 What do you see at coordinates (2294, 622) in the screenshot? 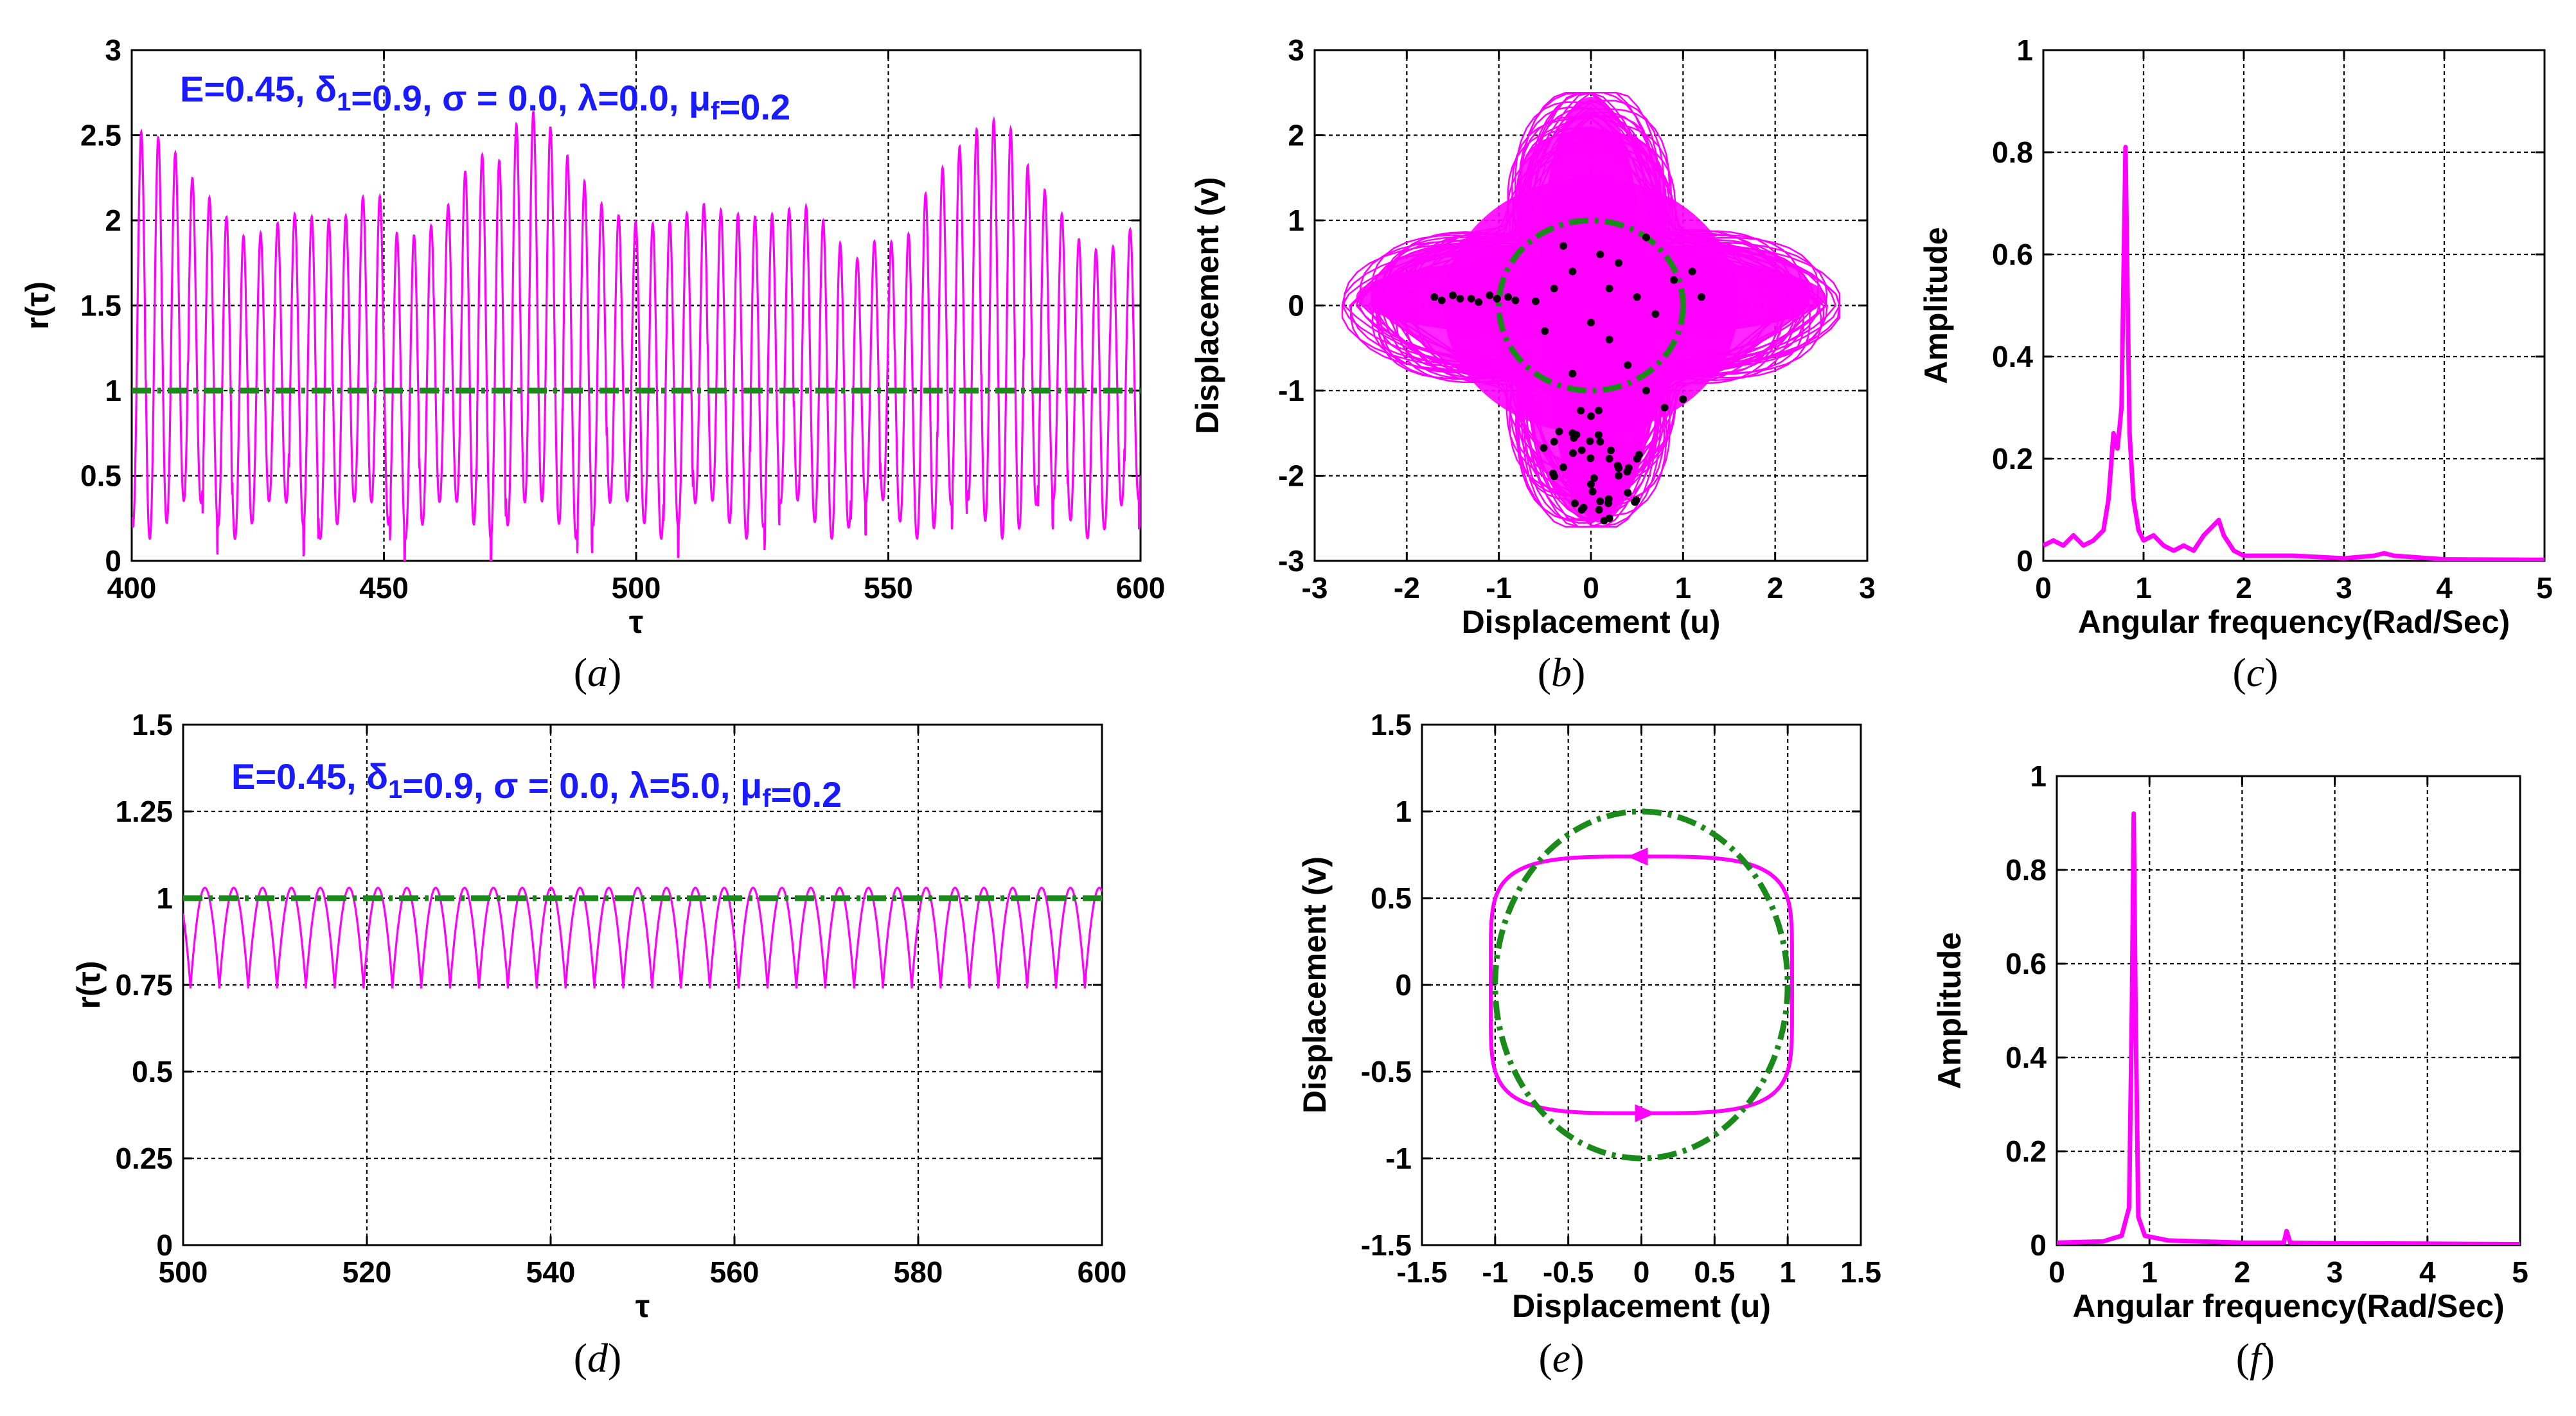
I see `x-axis-label: Angular frequency(Rad/Sec)` at bounding box center [2294, 622].